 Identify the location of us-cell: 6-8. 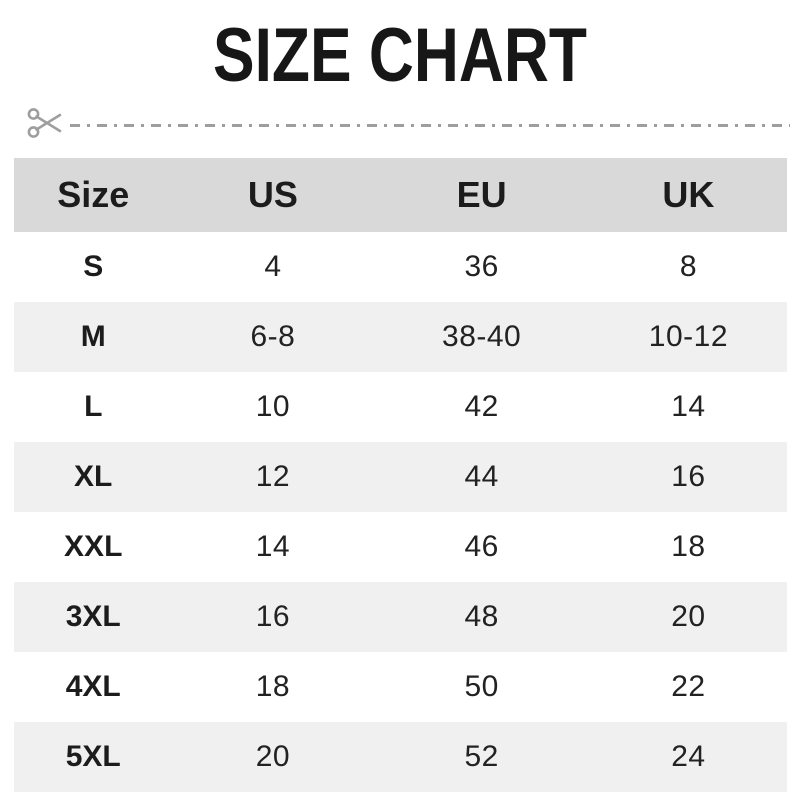
(273, 336).